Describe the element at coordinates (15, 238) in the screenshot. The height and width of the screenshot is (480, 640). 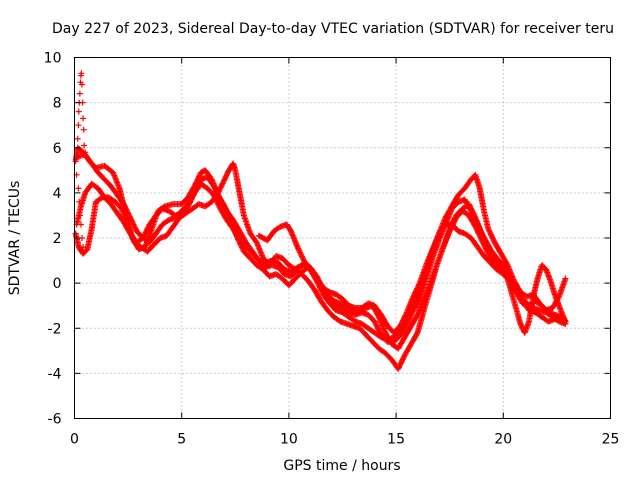
I see `y-axis-label: SDTVAR / TECUs` at that location.